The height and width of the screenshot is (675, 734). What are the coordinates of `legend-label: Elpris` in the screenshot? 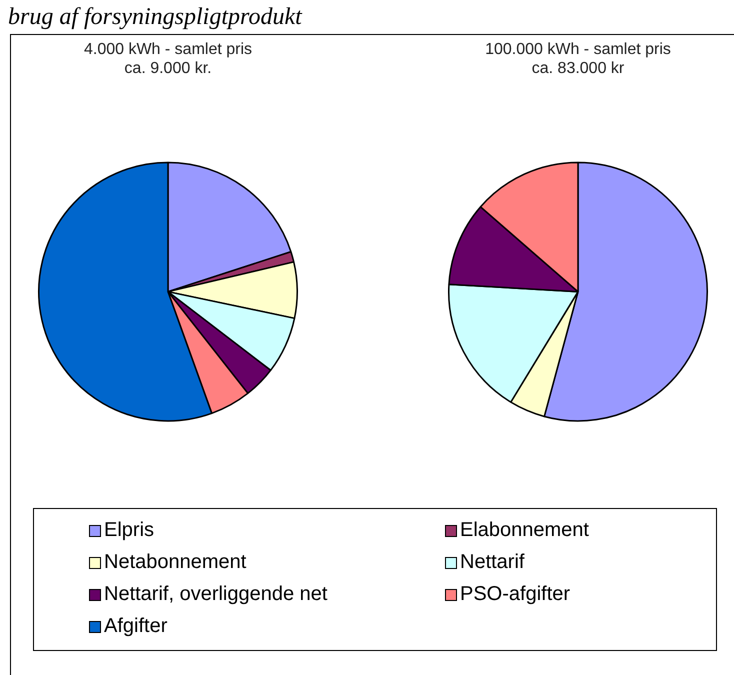 It's located at (129, 530).